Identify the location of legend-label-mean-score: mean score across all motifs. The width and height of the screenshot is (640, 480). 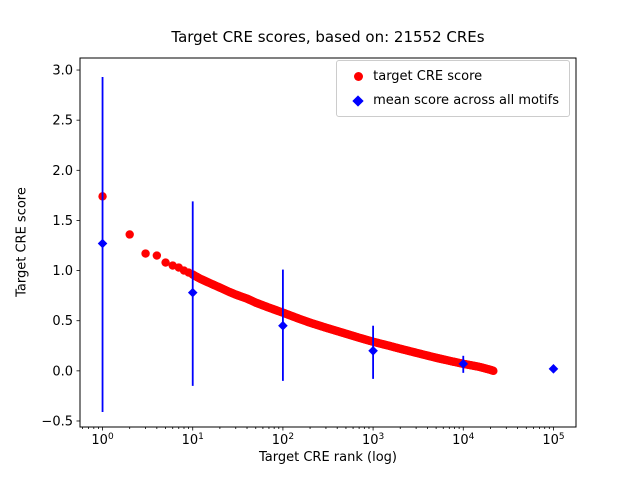
(466, 100).